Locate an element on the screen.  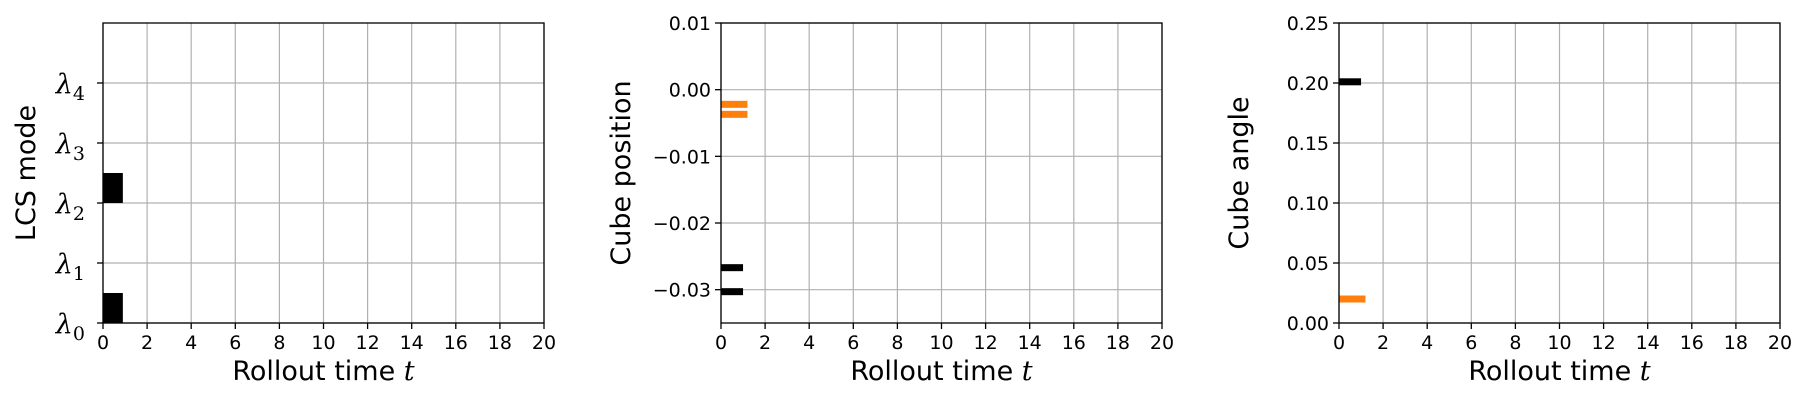
y-tick-label: 0.05 is located at coordinates (1308, 264).